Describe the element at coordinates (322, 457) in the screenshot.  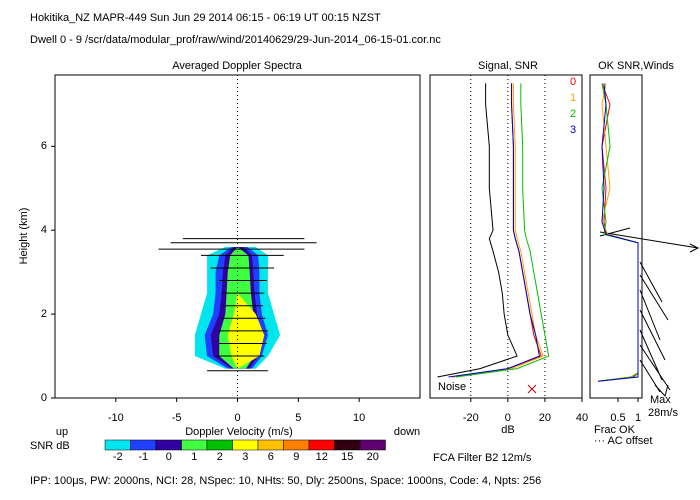
I see `colorbar-tick-label: 12` at that location.